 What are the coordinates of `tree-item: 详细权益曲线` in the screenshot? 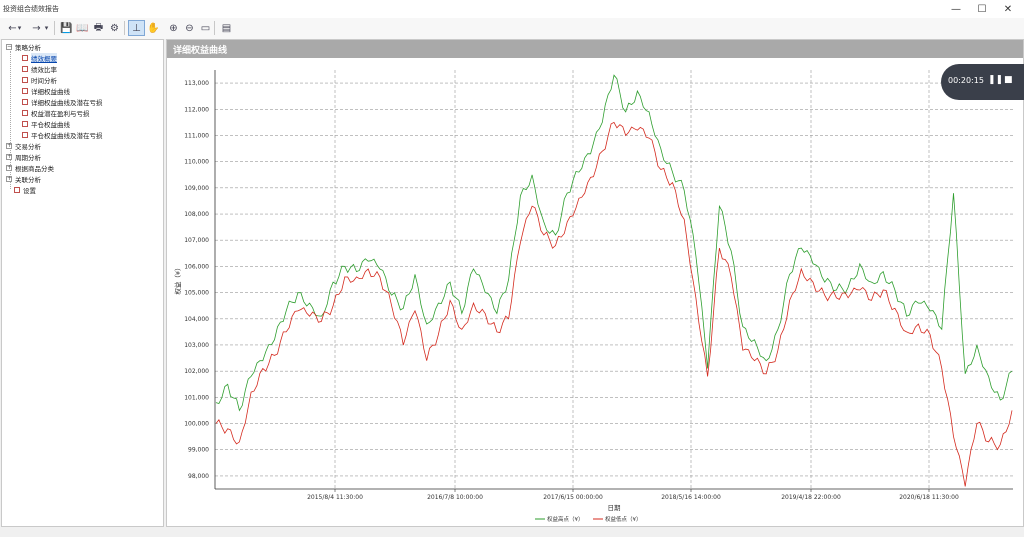 It's located at (46, 90).